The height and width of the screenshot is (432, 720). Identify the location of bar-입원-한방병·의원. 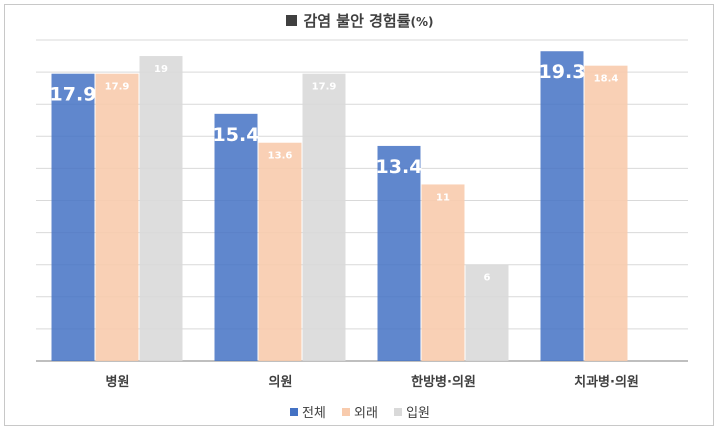
(487, 312).